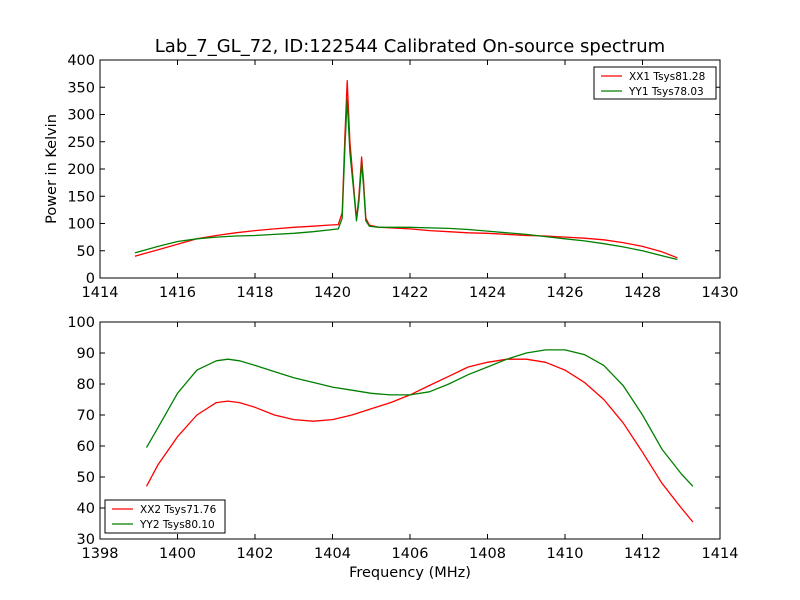  I want to click on y-tick-label: 80, so click(86, 385).